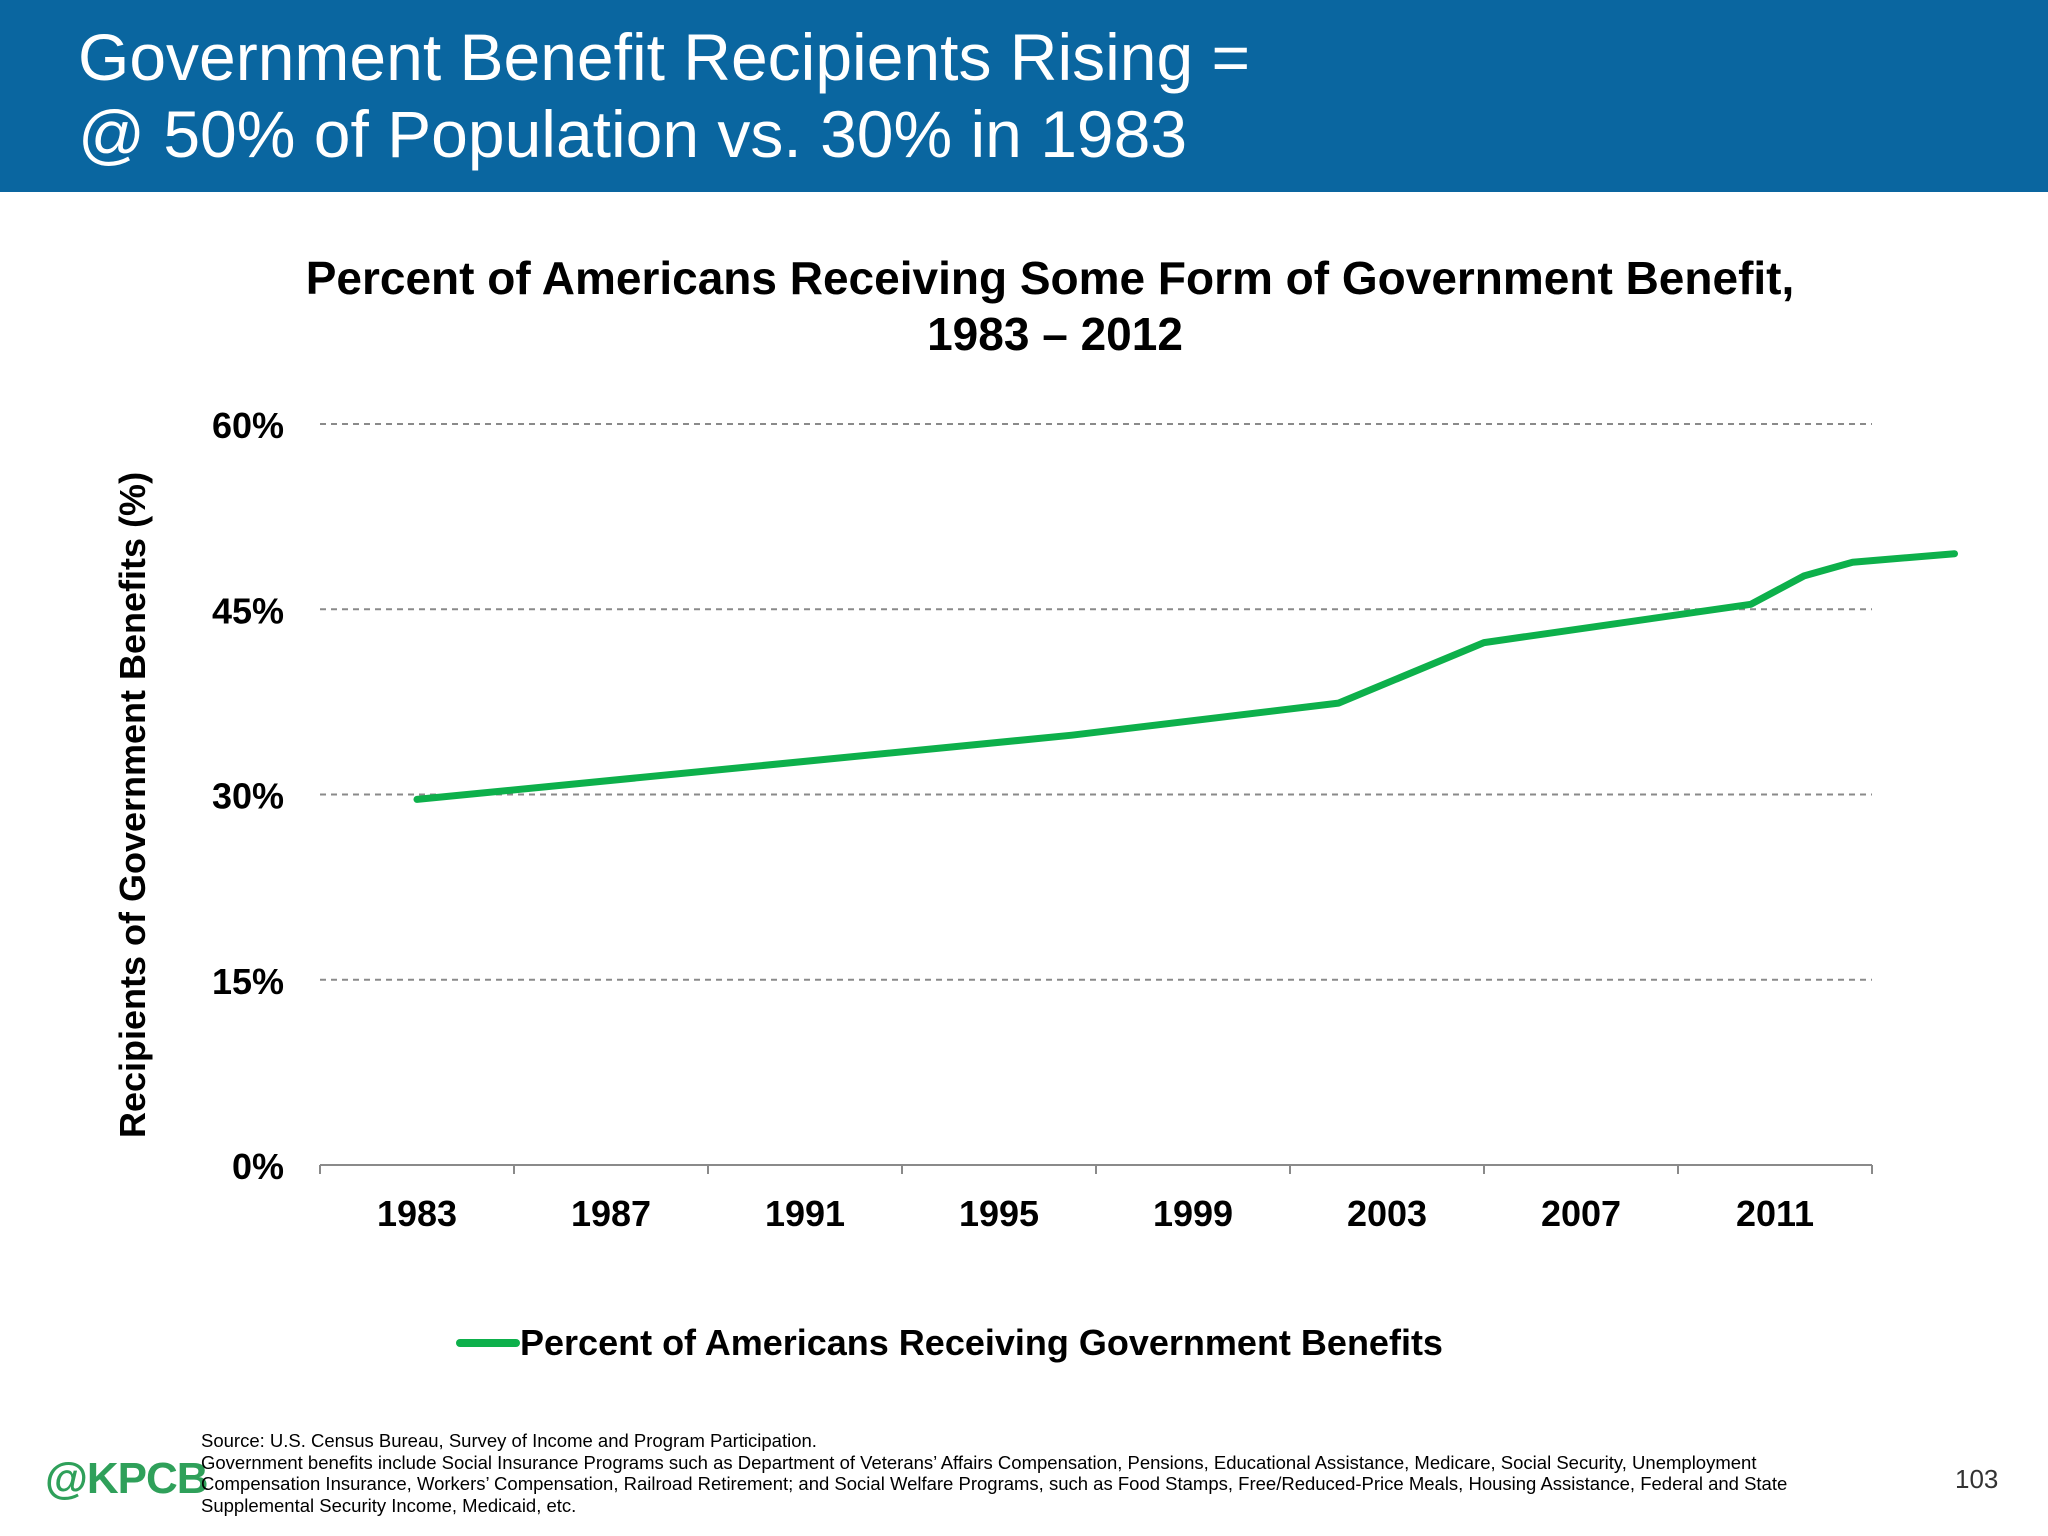 Image resolution: width=2048 pixels, height=1536 pixels. Describe the element at coordinates (417, 1213) in the screenshot. I see `x-tick-label: 1983` at that location.